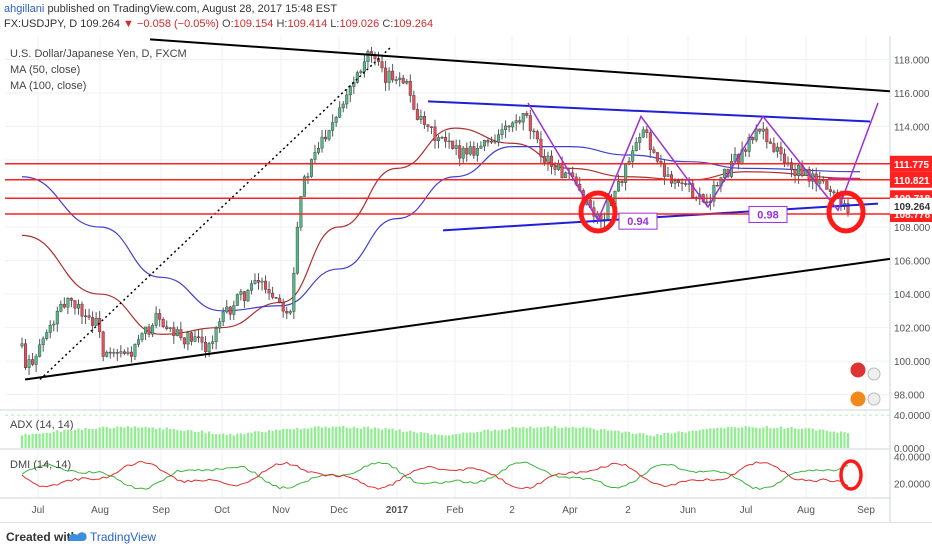 The image size is (932, 551). Describe the element at coordinates (435, 476) in the screenshot. I see `dmi-plus-line` at that location.